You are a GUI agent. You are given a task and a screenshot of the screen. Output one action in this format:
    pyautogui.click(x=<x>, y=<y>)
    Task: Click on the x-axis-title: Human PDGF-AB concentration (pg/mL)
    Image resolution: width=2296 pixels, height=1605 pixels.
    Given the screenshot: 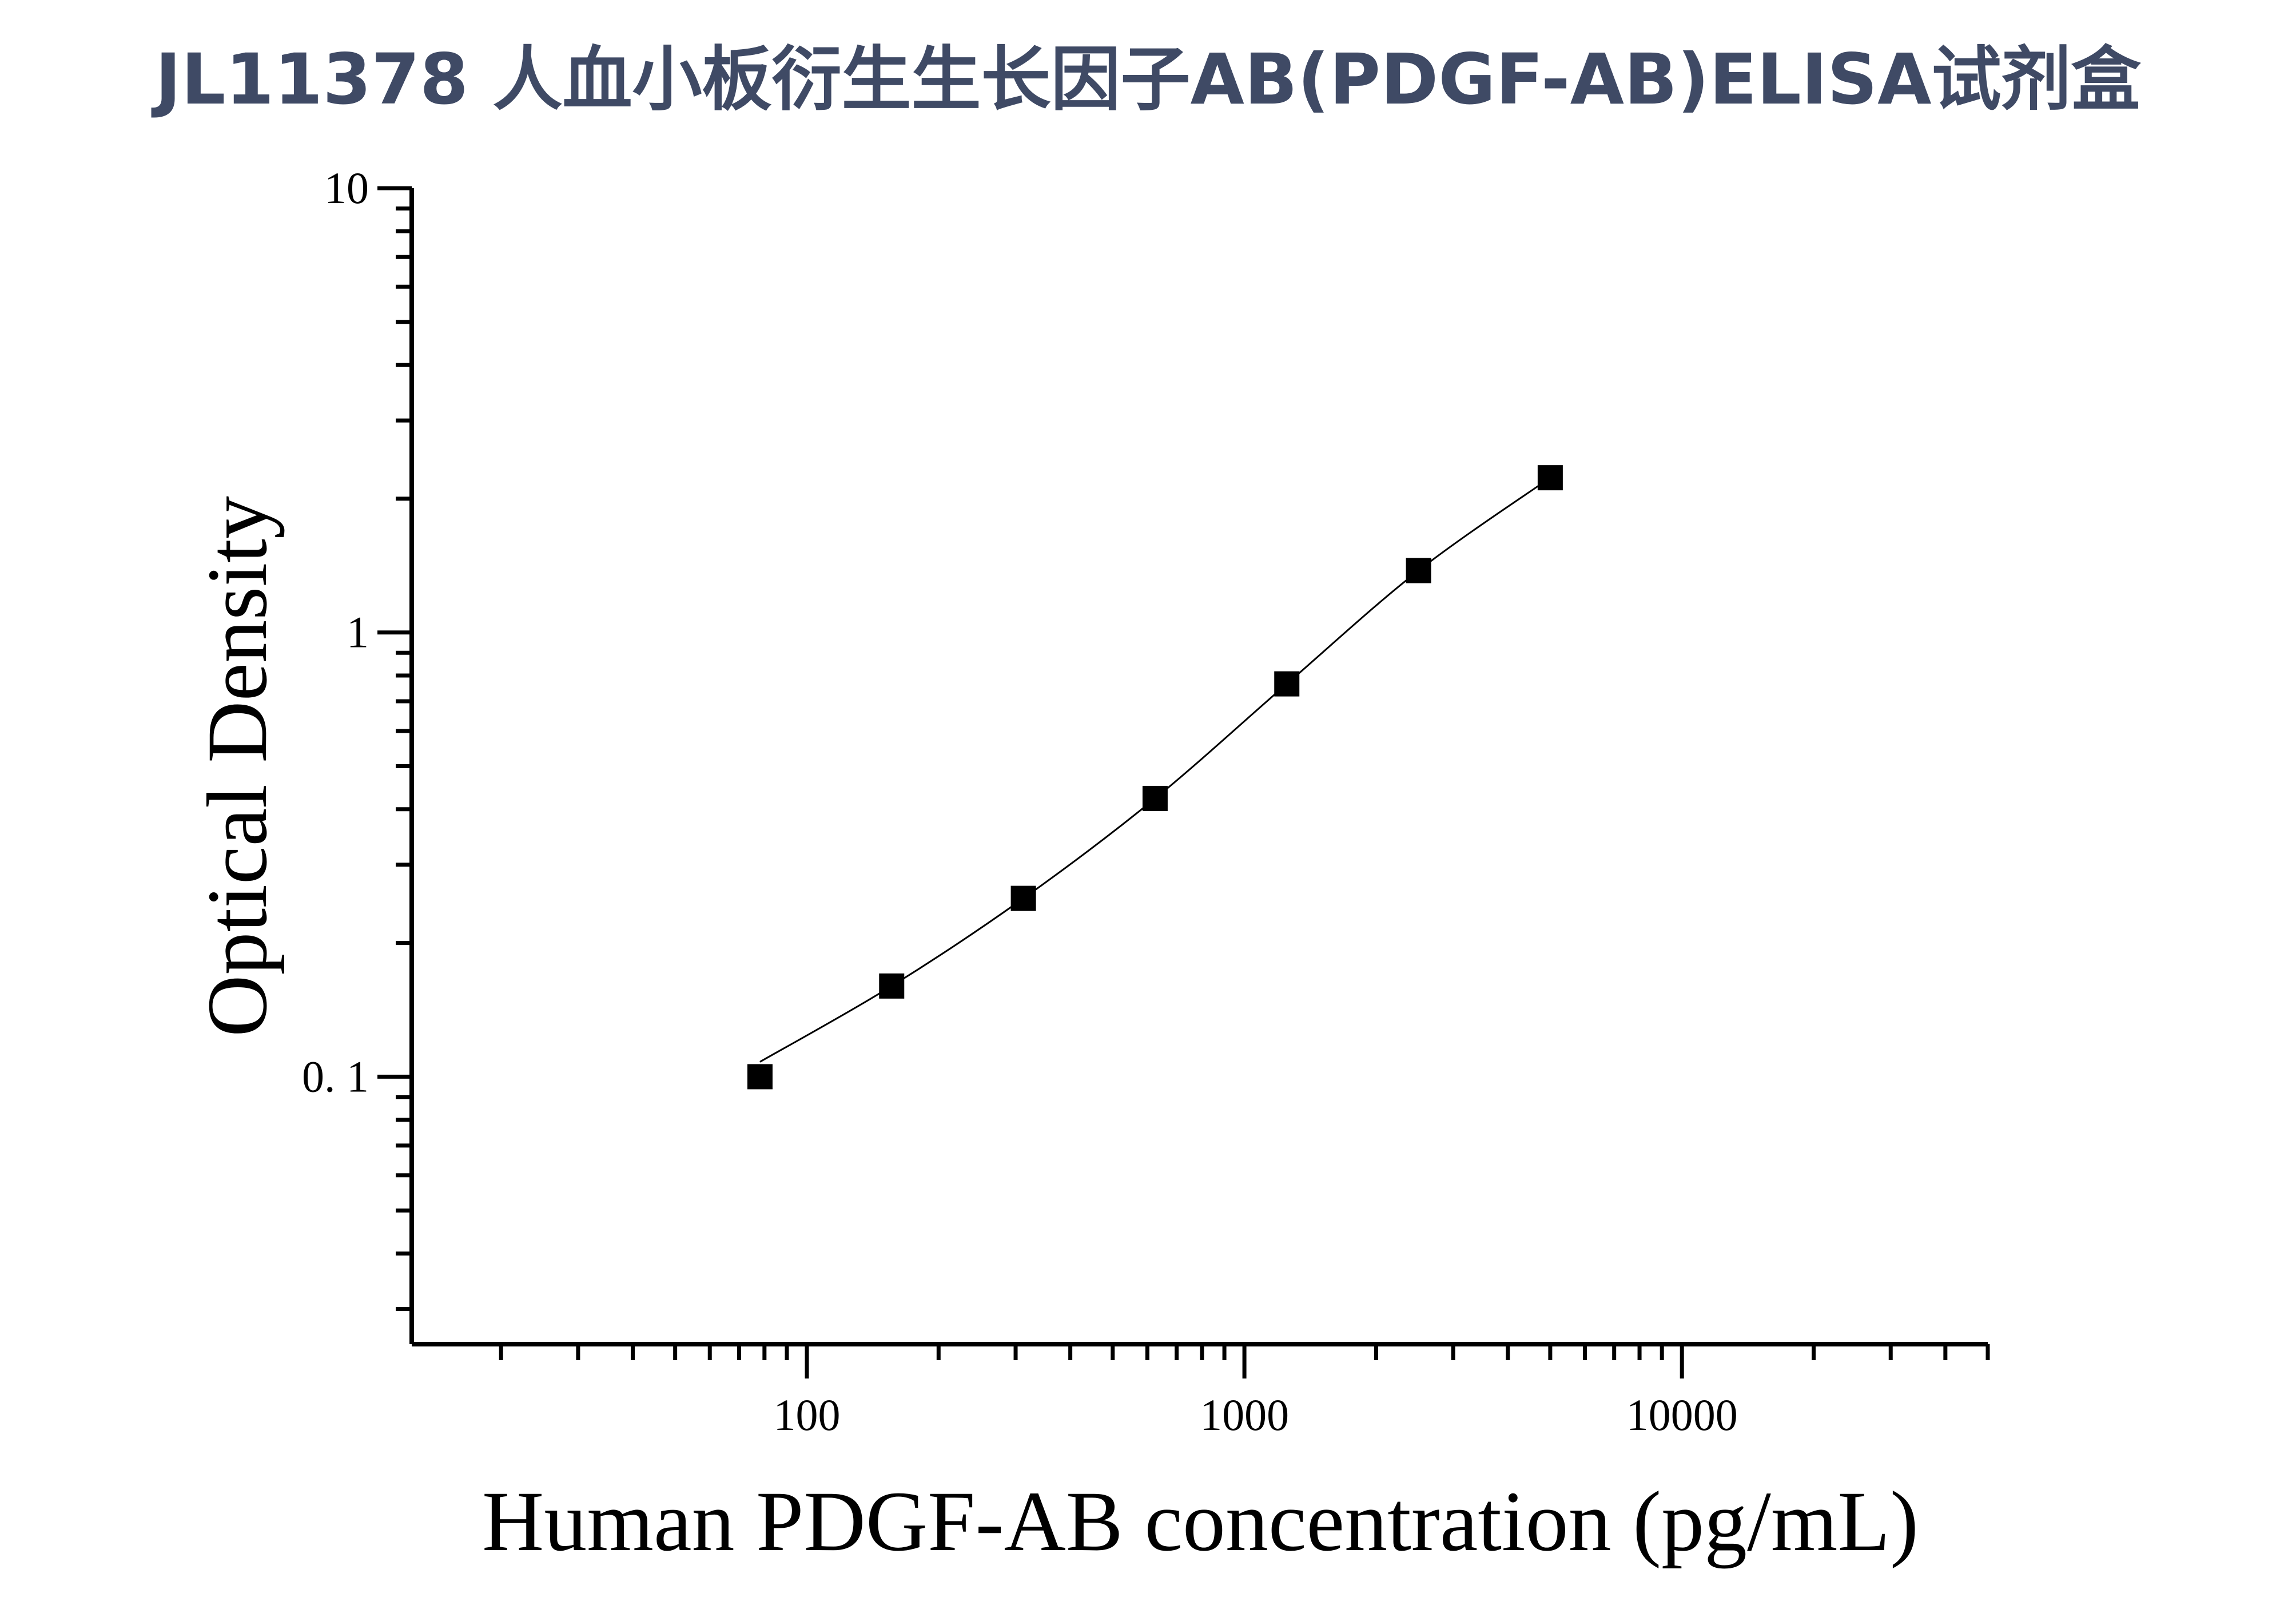 What is the action you would take?
    pyautogui.click(x=1200, y=1521)
    